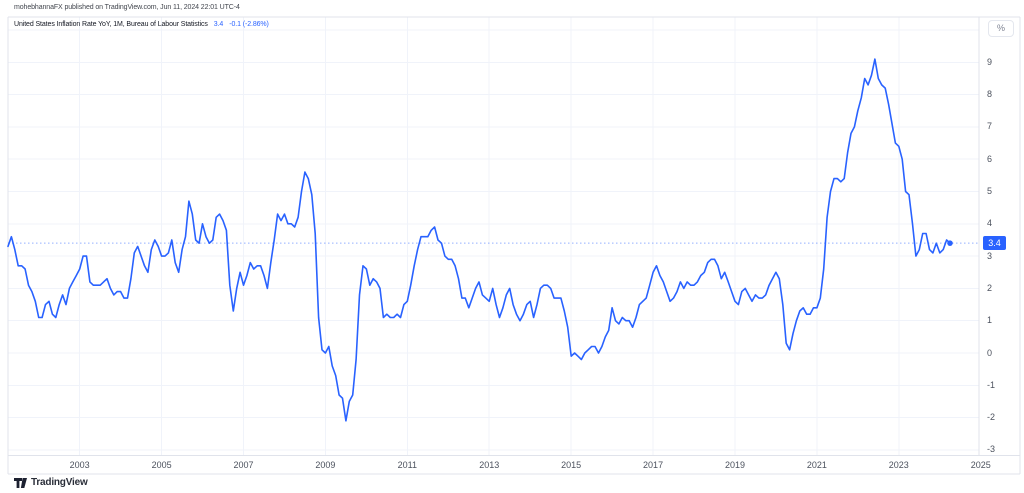 This screenshot has height=493, width=1024. What do you see at coordinates (249, 24) in the screenshot?
I see `legend-change: -0.1 (-2.86%)` at bounding box center [249, 24].